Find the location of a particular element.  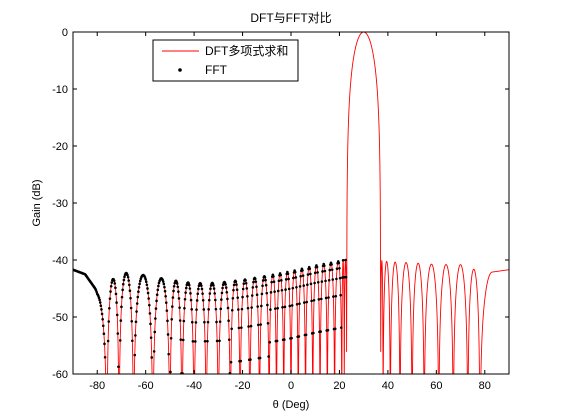

legend-fft-label: FFT is located at coordinates (216, 70).